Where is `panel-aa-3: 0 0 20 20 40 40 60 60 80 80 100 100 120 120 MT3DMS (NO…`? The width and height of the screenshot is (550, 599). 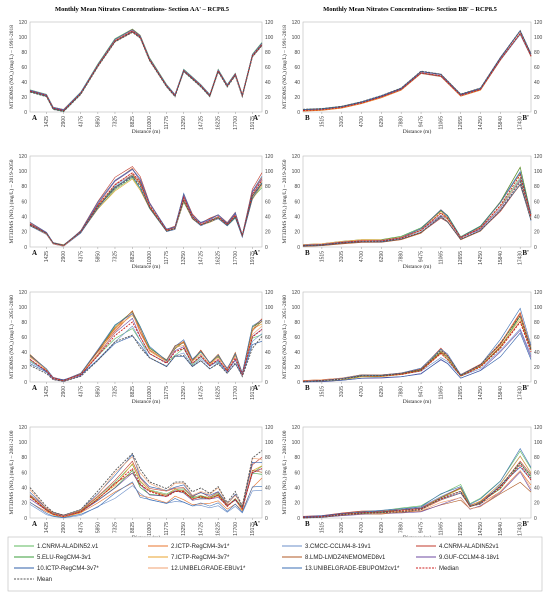
panel-aa-3: 0 0 20 20 40 40 60 60 80 80 100 100 120 120 MT3DMS (NO… is located at coordinates (141, 347).